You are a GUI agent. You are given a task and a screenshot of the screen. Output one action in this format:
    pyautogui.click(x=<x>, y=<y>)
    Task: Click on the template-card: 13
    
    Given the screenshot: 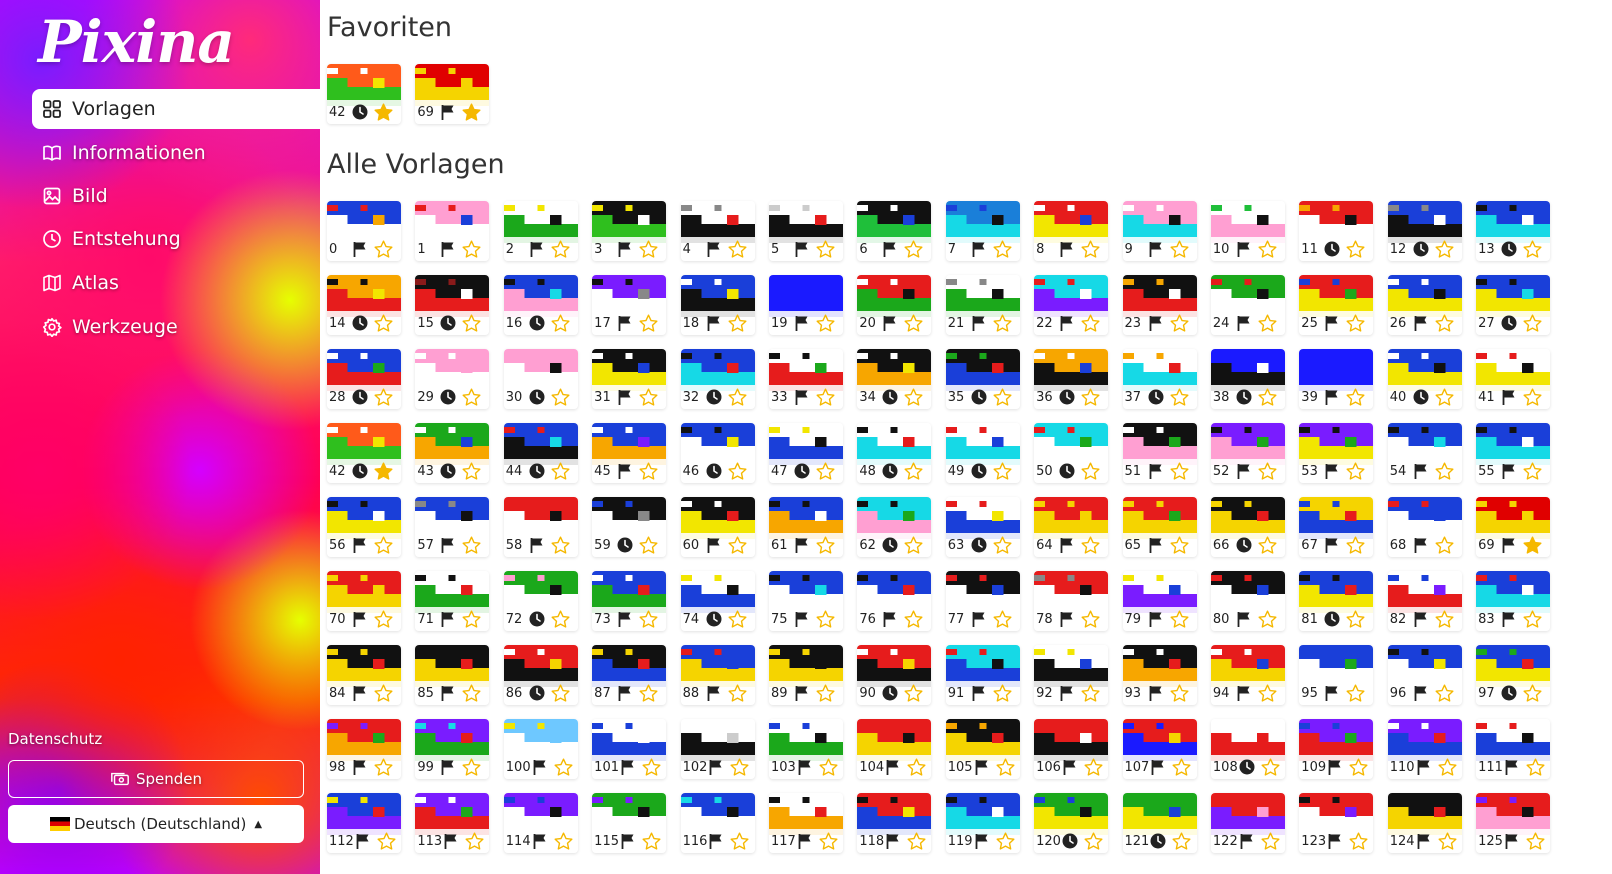 What is the action you would take?
    pyautogui.click(x=1513, y=231)
    